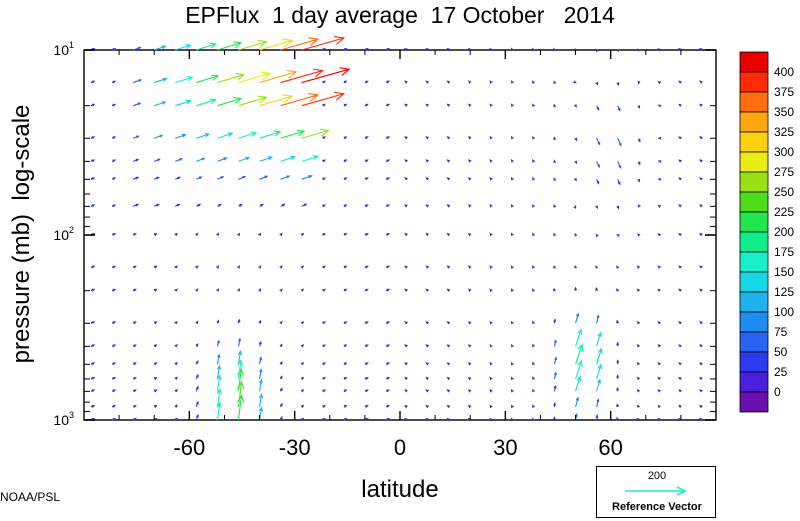 The width and height of the screenshot is (800, 521). Describe the element at coordinates (754, 102) in the screenshot. I see `colorbar-swatch` at that location.